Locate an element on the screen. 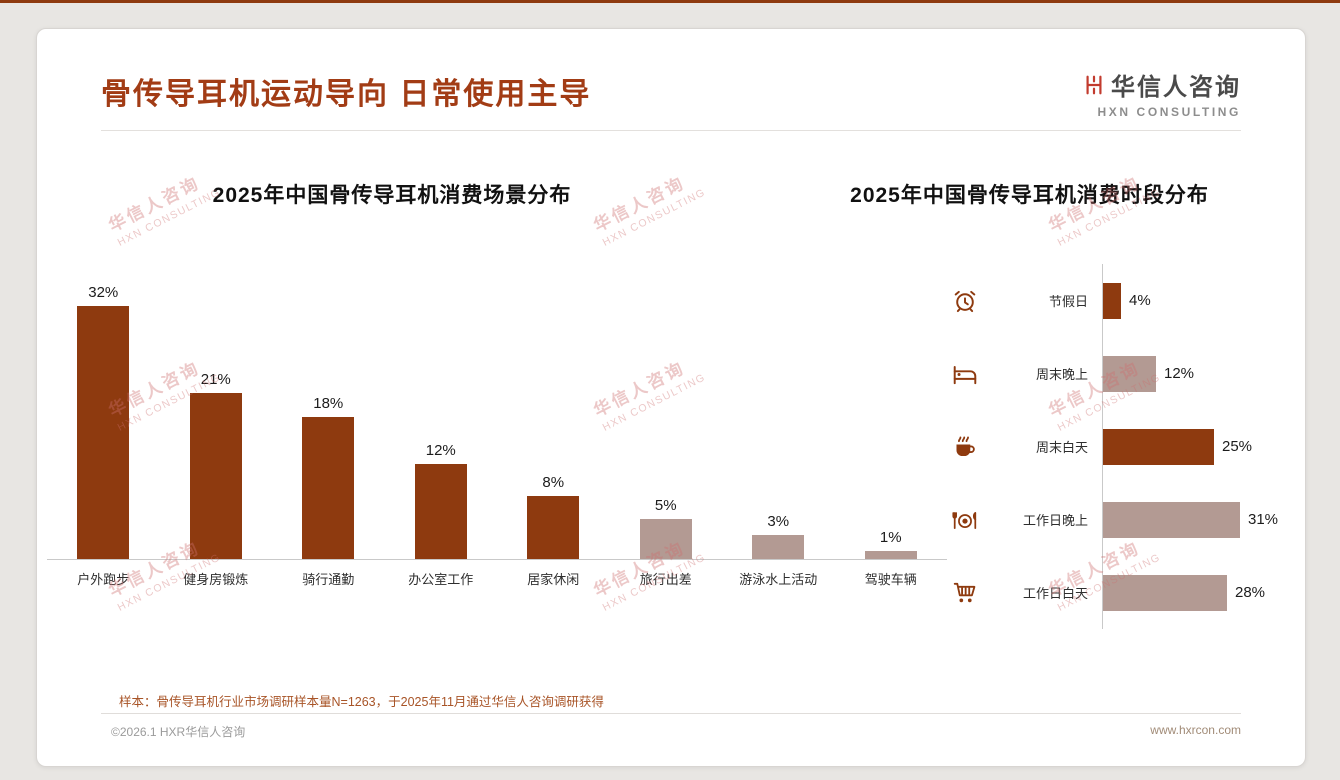 The height and width of the screenshot is (780, 1340). bar-value-label: 28% is located at coordinates (1250, 592).